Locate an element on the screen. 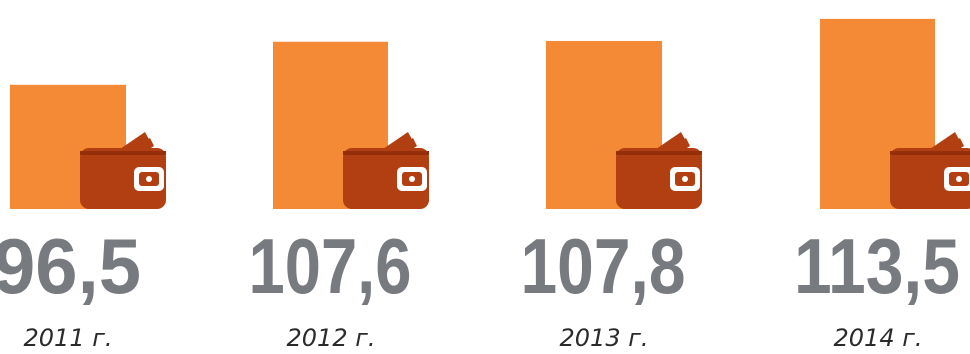 This screenshot has height=354, width=970. bar-group: 96,5 2011 г. is located at coordinates (83, 218).